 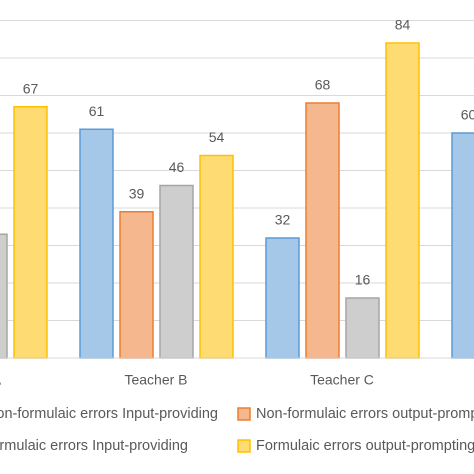 What do you see at coordinates (1, 380) in the screenshot?
I see `x-tick-label: Teacher A` at bounding box center [1, 380].